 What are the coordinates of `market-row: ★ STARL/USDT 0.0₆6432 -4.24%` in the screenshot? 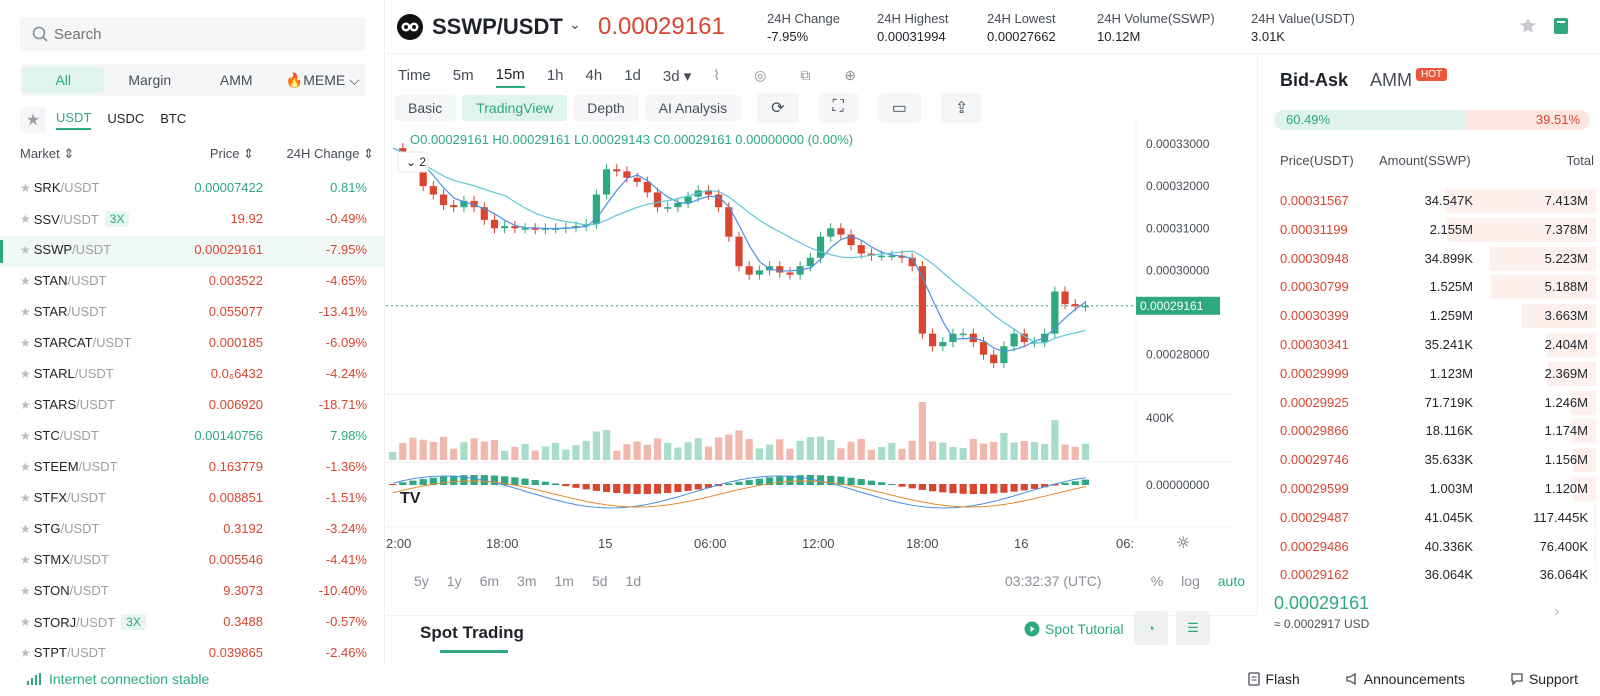 It's located at (192, 375).